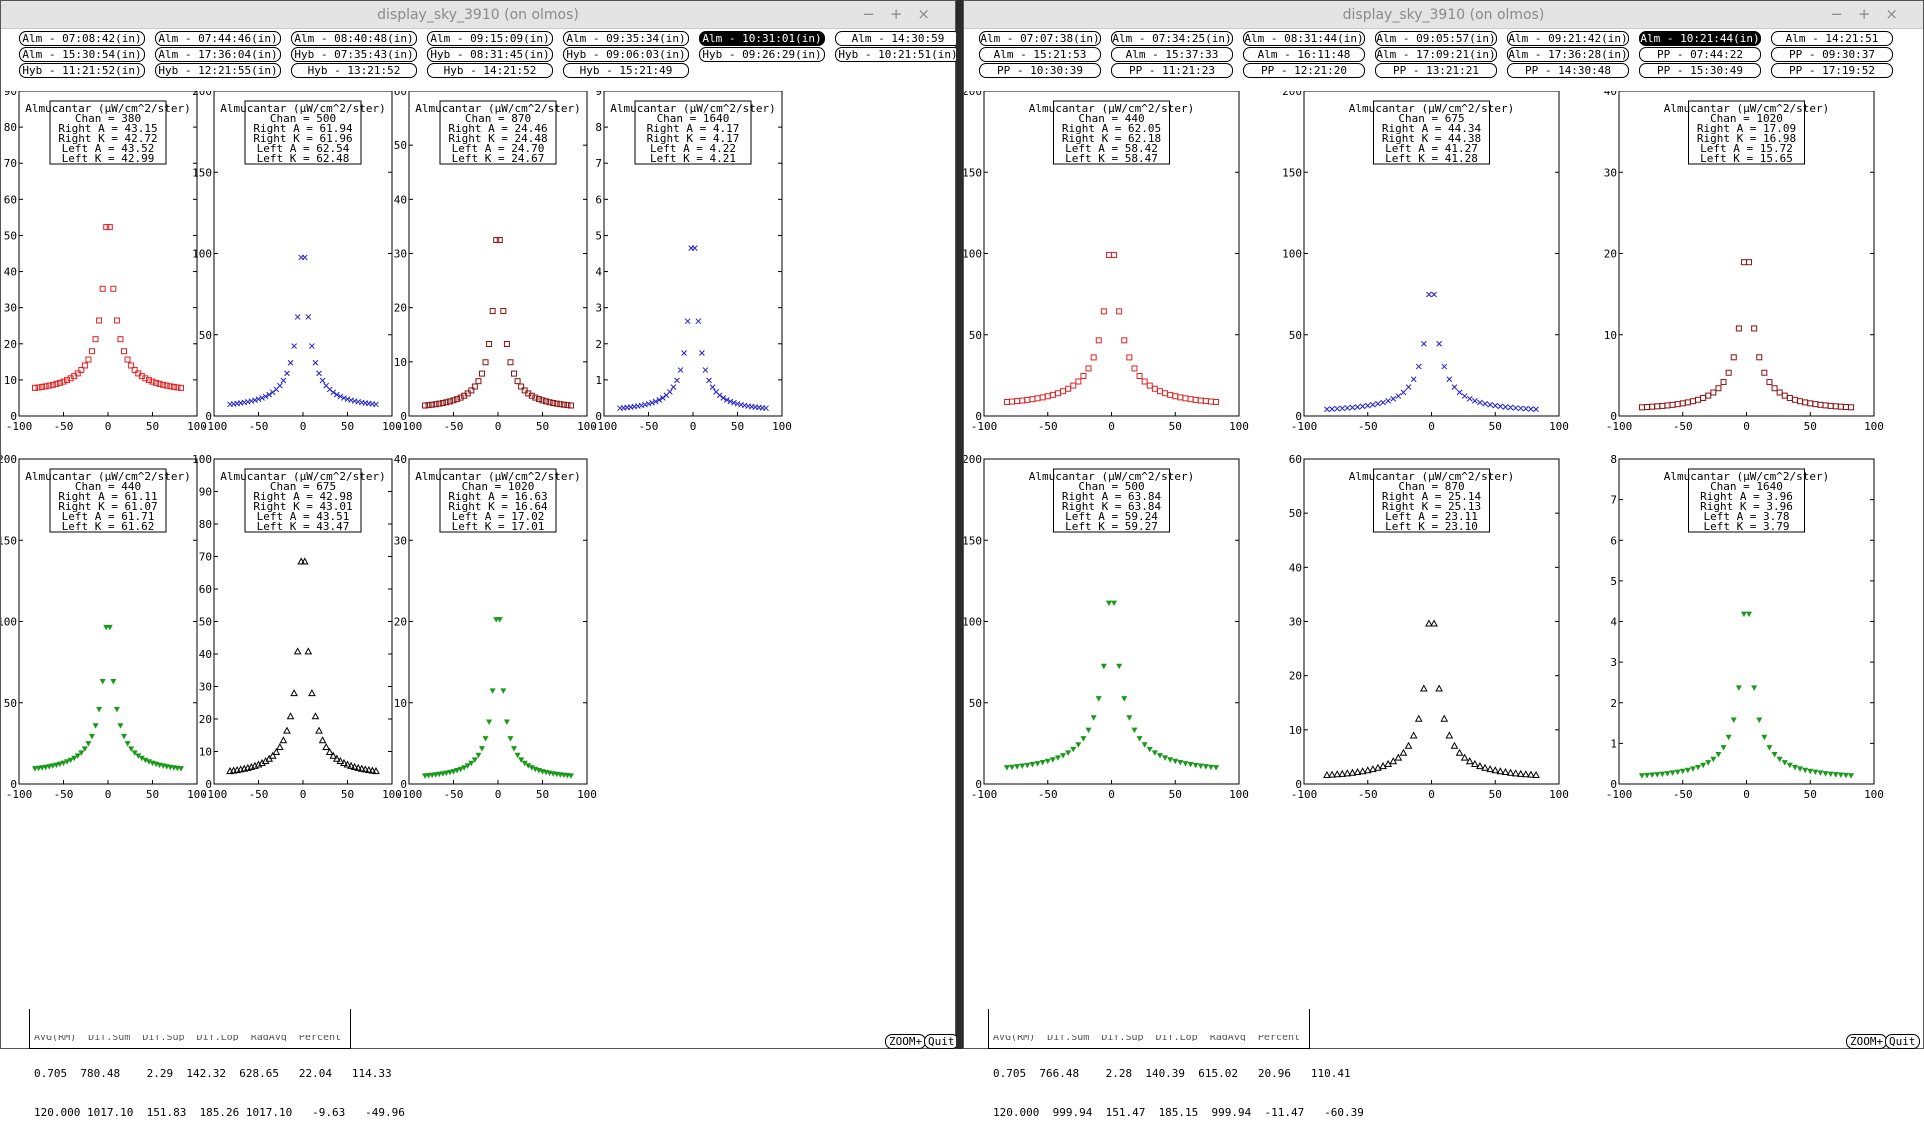 The height and width of the screenshot is (1145, 1924). Describe the element at coordinates (626, 70) in the screenshot. I see `tab-measurement: Hyb - 15:21:49` at that location.